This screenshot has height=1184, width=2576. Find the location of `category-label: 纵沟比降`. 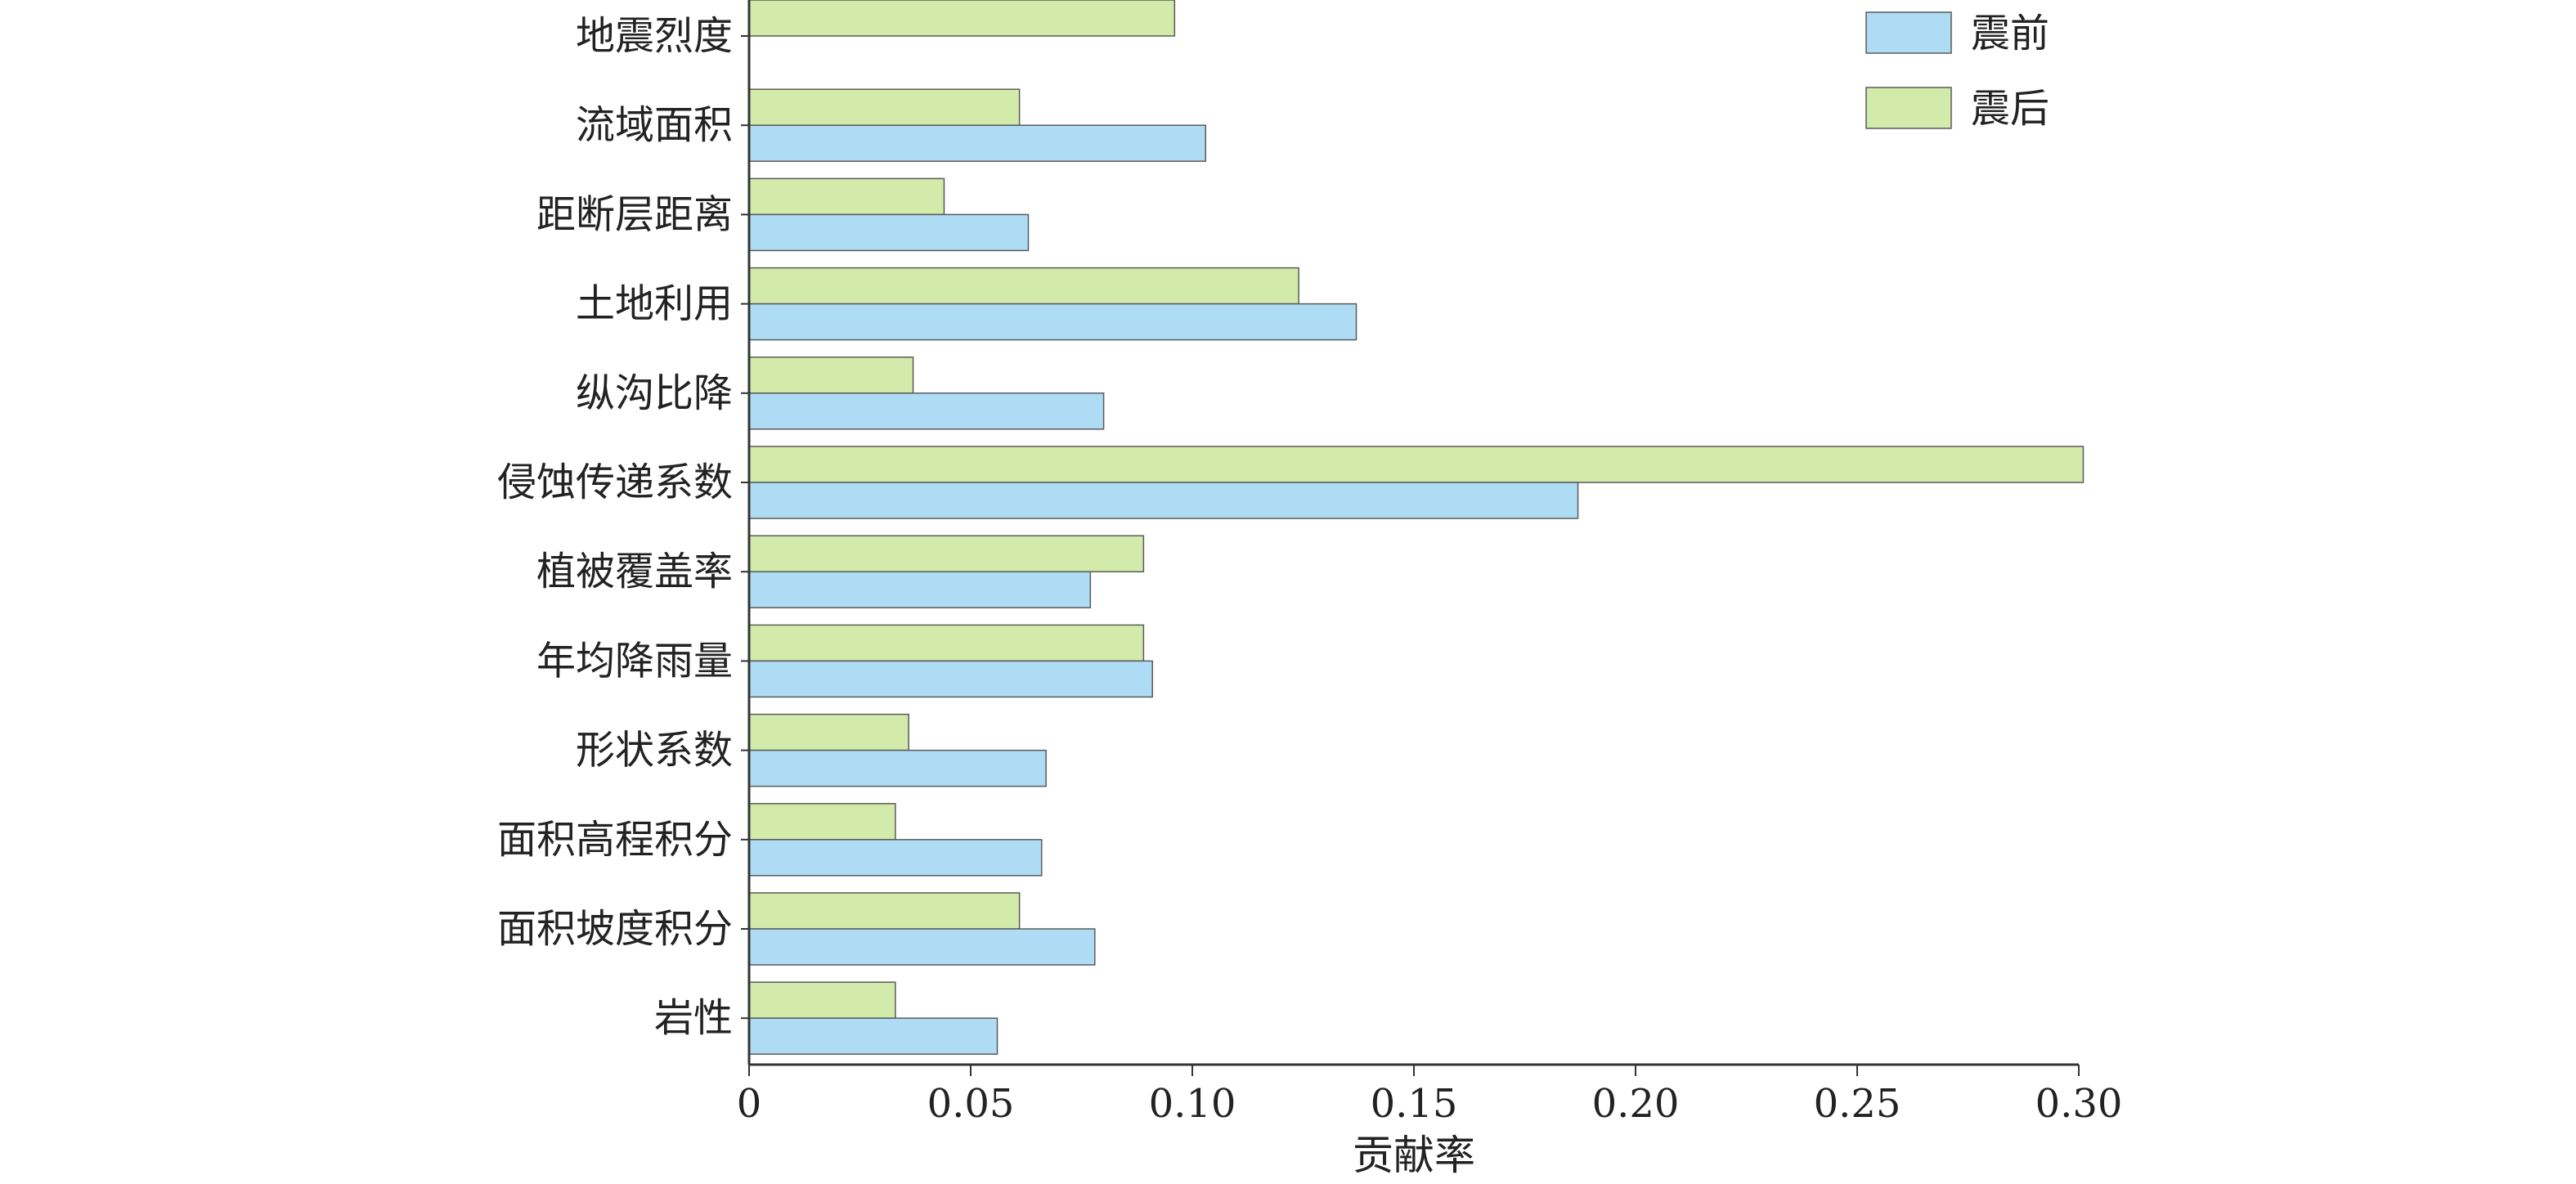

category-label: 纵沟比降 is located at coordinates (654, 393).